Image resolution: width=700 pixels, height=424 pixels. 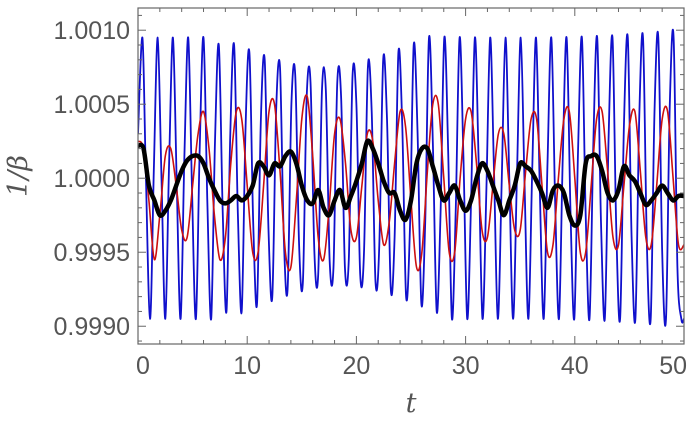 I want to click on y-axis-label: 1/β, so click(x=18, y=176).